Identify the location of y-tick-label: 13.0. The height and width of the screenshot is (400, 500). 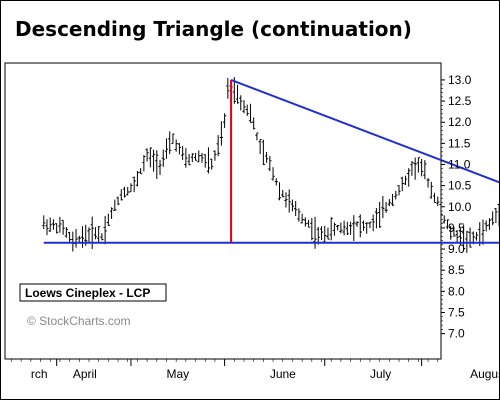
(460, 80).